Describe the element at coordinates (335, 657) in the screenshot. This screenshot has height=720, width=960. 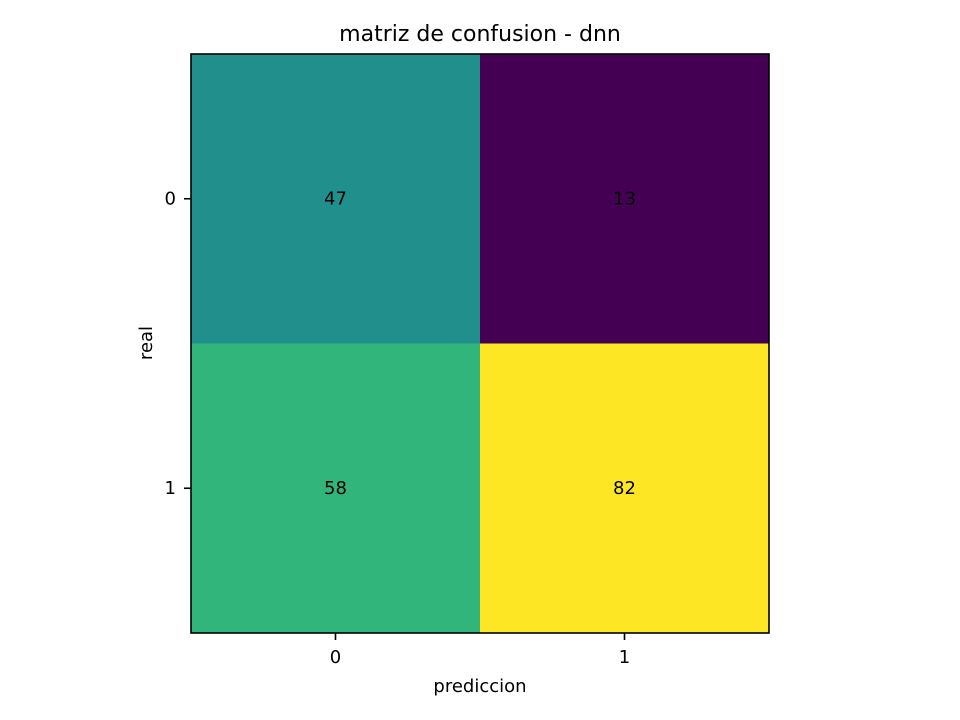
I see `x-tick-label-0: 0` at that location.